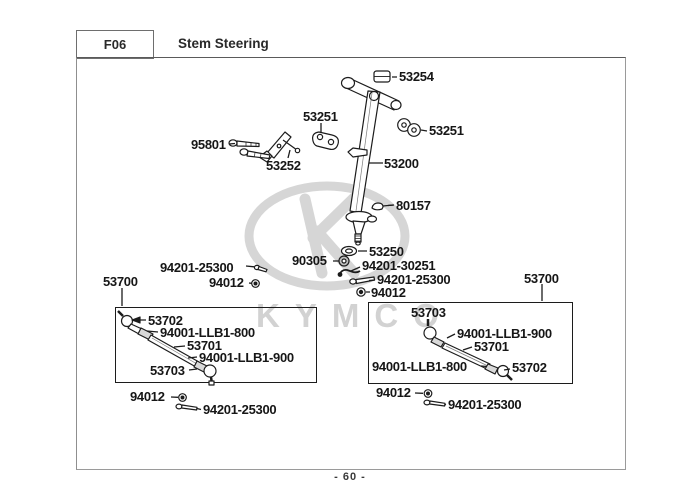 The height and width of the screenshot is (495, 700). I want to click on right-tie-rod-assembly-box, so click(470, 343).